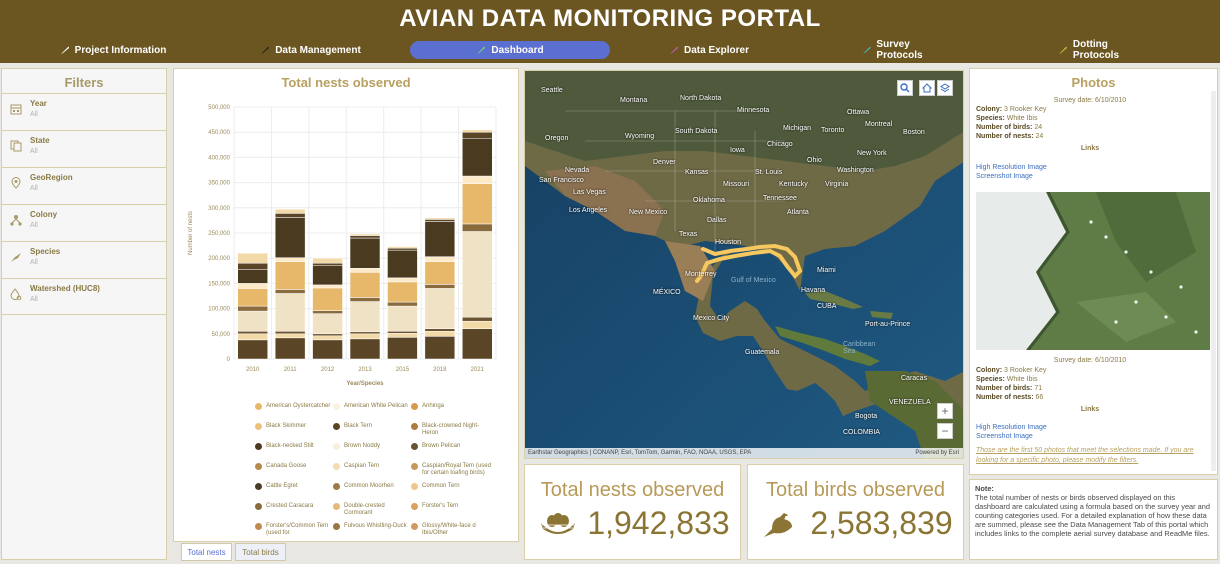 This screenshot has width=1220, height=564. What do you see at coordinates (737, 150) in the screenshot?
I see `map-label: Iowa` at bounding box center [737, 150].